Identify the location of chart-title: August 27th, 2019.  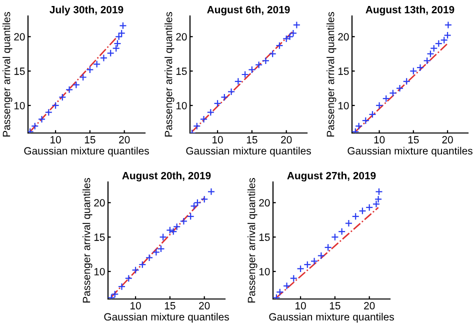
(331, 177).